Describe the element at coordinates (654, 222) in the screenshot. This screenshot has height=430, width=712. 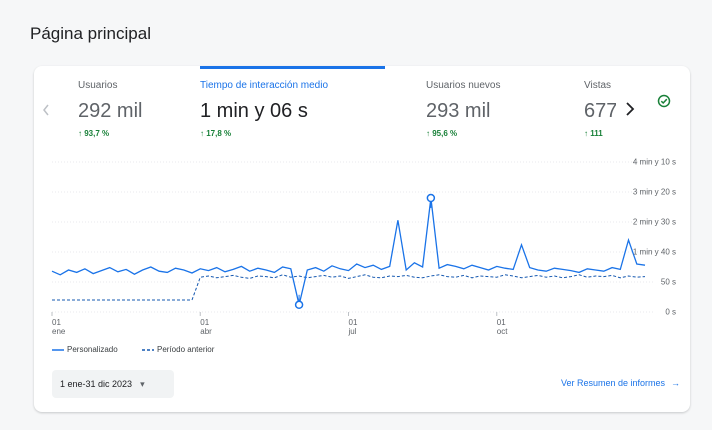
I see `y-tick-label: 2 min y 30 s` at that location.